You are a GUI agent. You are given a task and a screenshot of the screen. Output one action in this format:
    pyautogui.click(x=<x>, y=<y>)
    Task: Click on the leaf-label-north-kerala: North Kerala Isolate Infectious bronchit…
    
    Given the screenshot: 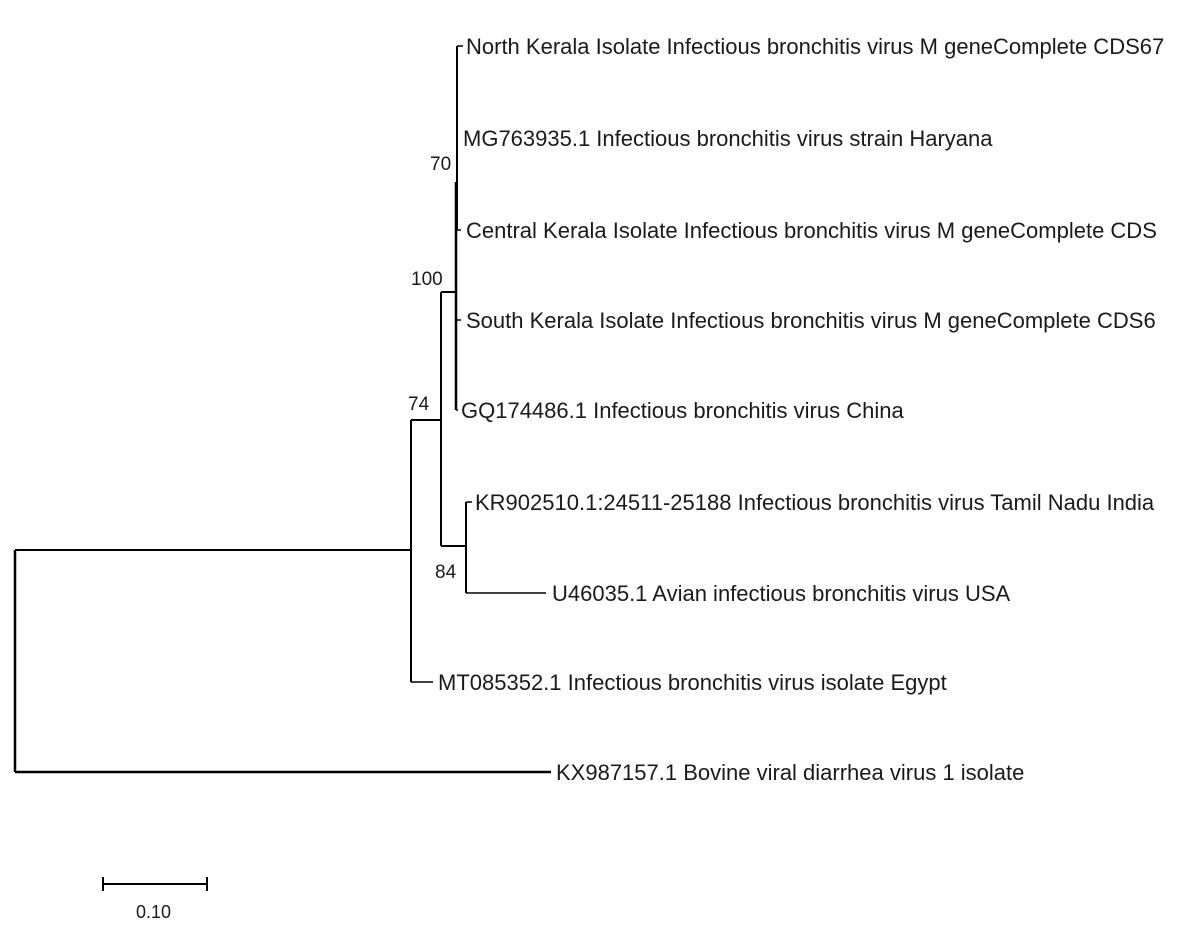 What is the action you would take?
    pyautogui.click(x=815, y=46)
    